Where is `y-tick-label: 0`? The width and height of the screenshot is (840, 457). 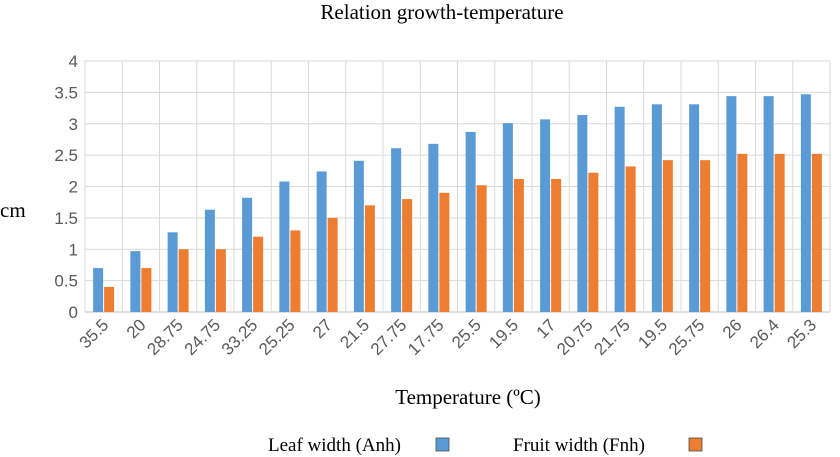 y-tick-label: 0 is located at coordinates (73, 312).